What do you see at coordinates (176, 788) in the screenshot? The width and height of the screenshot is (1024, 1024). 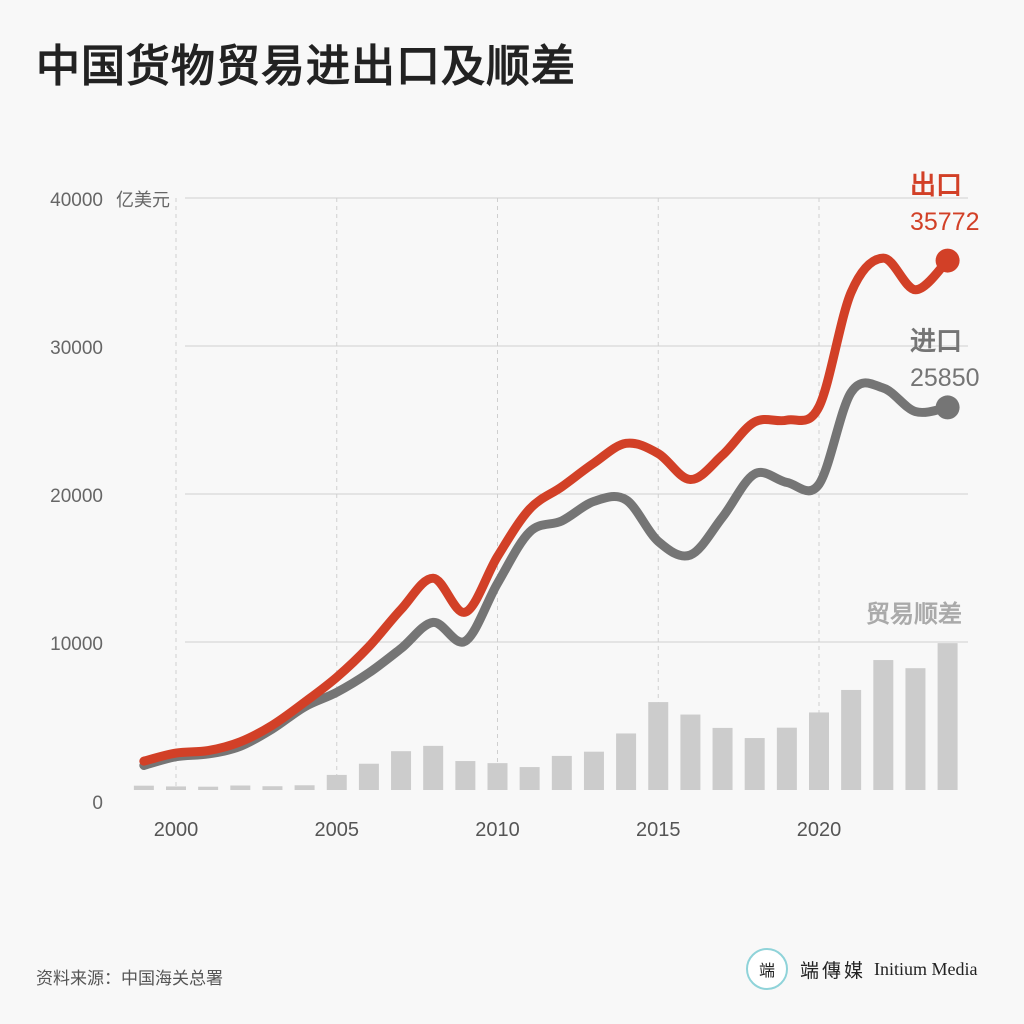 I see `surplus-bar-2000` at bounding box center [176, 788].